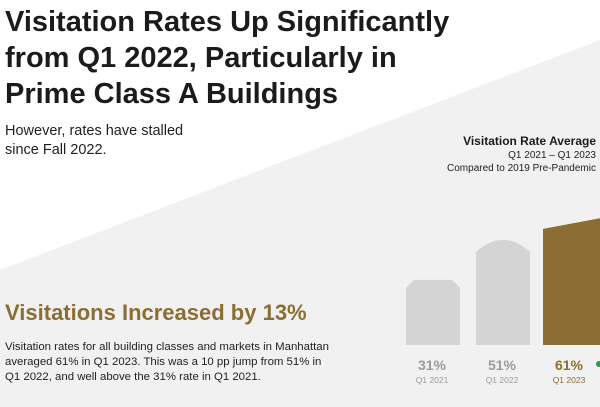 The height and width of the screenshot is (407, 600). Describe the element at coordinates (432, 365) in the screenshot. I see `value-label: 31%` at that location.